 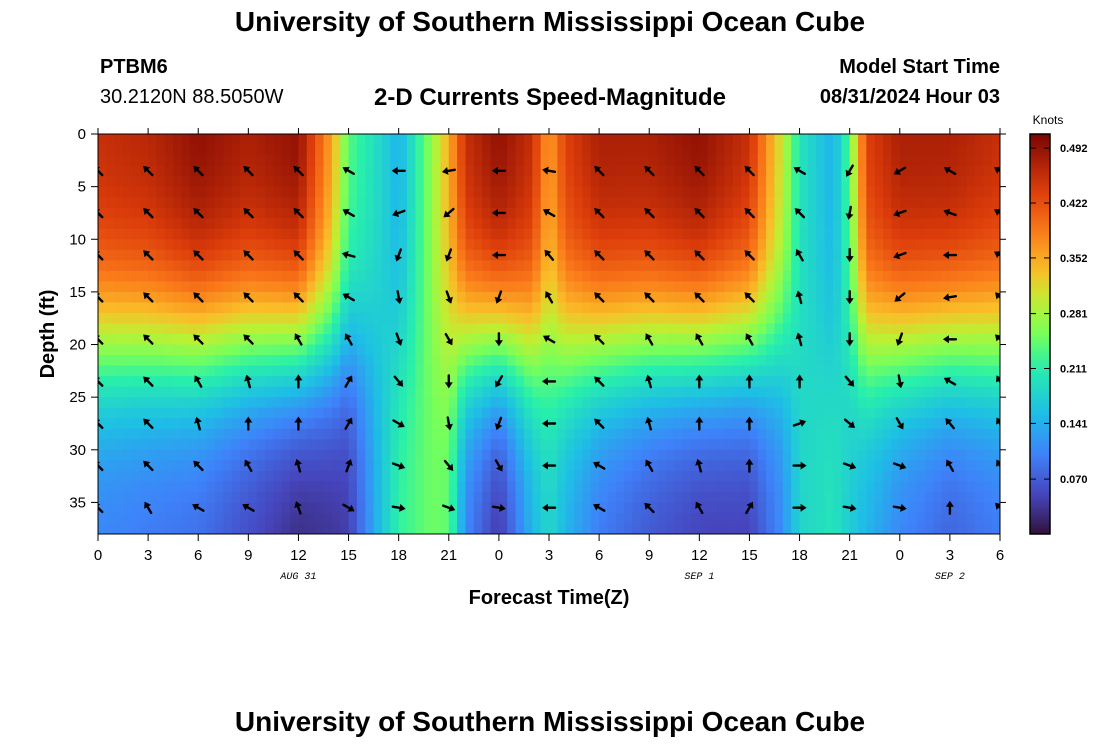 What do you see at coordinates (1073, 370) in the screenshot?
I see `colorbar-tick-label: 0.211` at bounding box center [1073, 370].